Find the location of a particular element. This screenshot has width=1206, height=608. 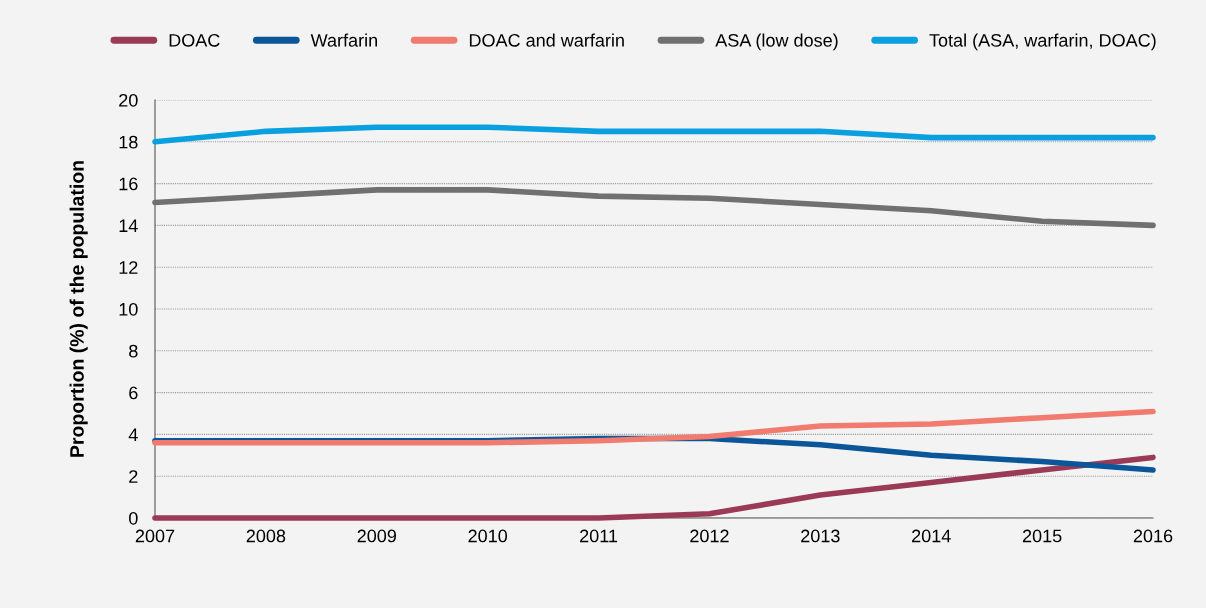

y-tick-label: 20 is located at coordinates (128, 100).